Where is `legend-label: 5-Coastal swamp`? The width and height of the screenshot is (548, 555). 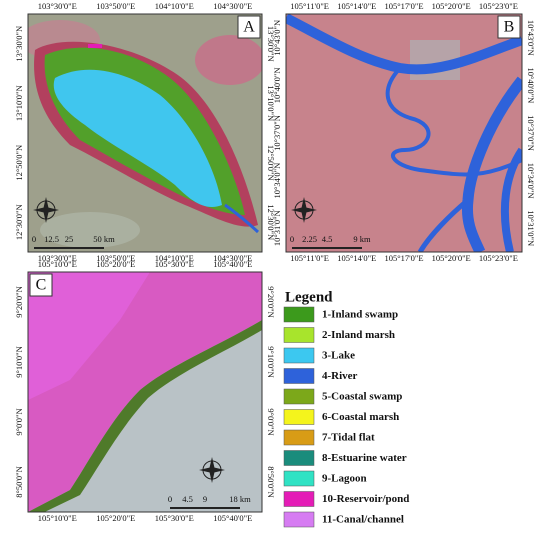 legend-label: 5-Coastal swamp is located at coordinates (362, 397).